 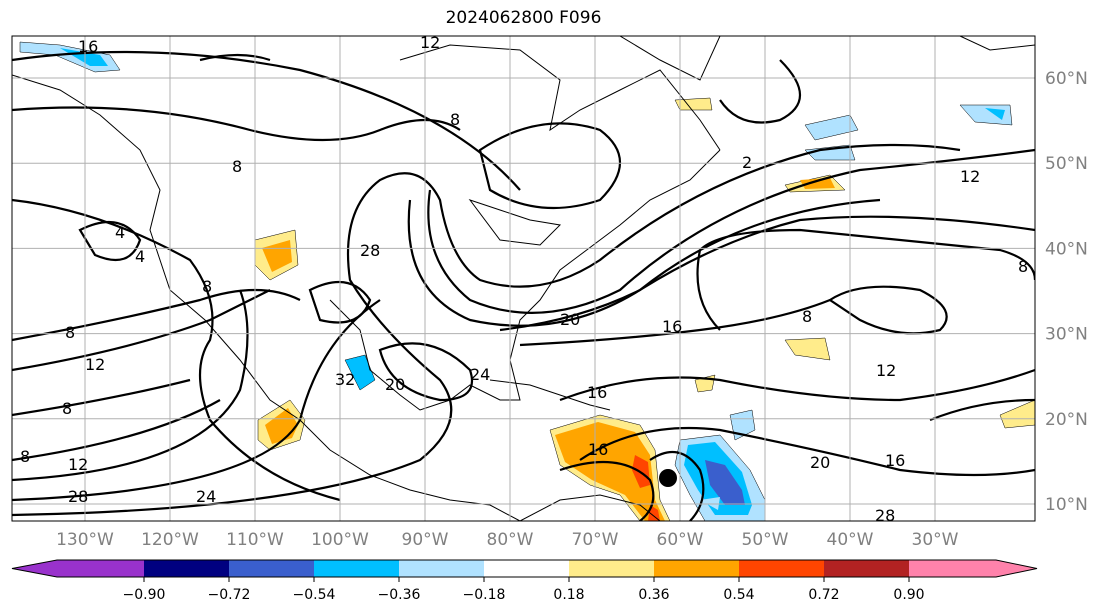 What do you see at coordinates (595, 540) in the screenshot?
I see `longitude-label: 70°W` at bounding box center [595, 540].